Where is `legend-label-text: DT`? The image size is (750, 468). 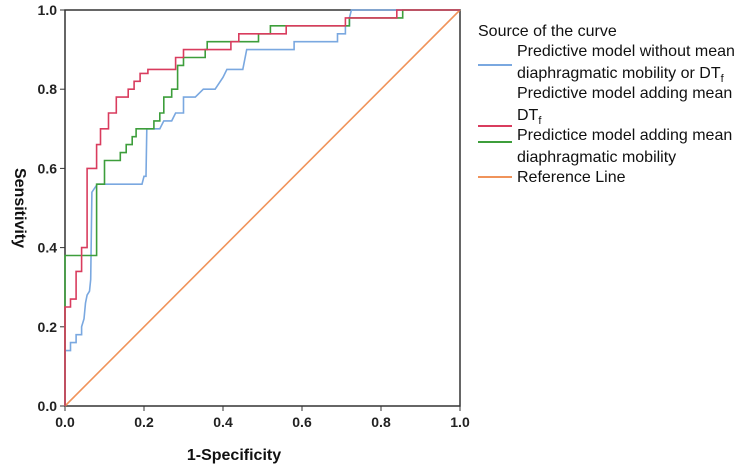
legend-label-text: DT is located at coordinates (528, 115).